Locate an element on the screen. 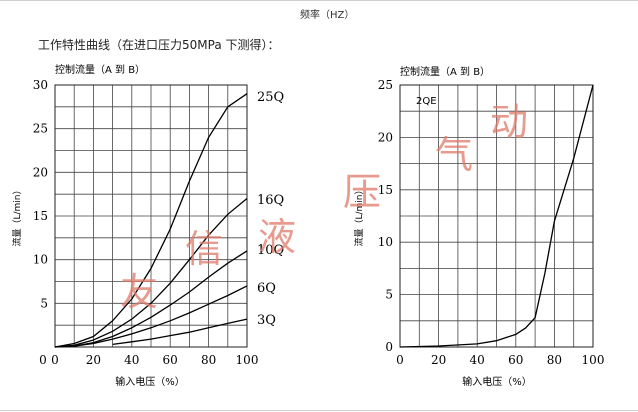  watermark-char: 液 is located at coordinates (277, 237).